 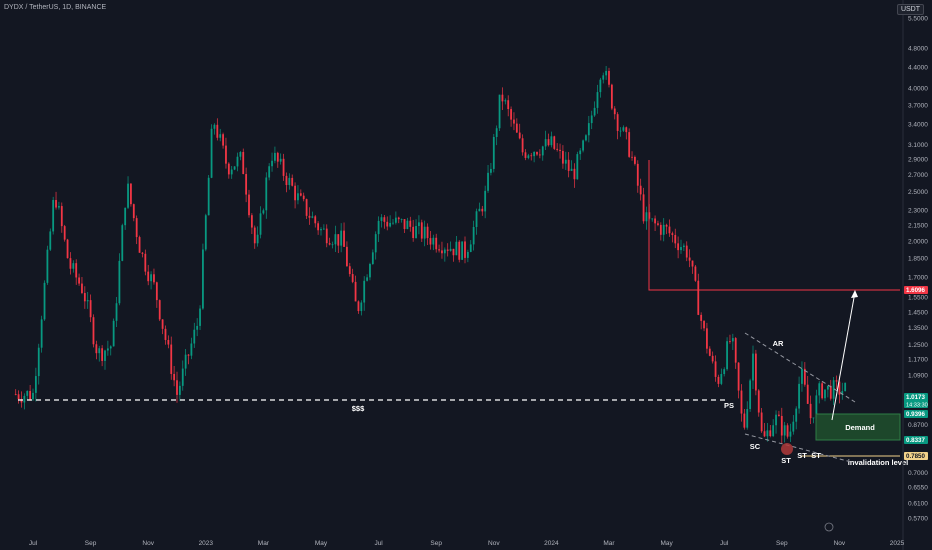 What do you see at coordinates (778, 343) in the screenshot?
I see `ar-label: AR` at bounding box center [778, 343].